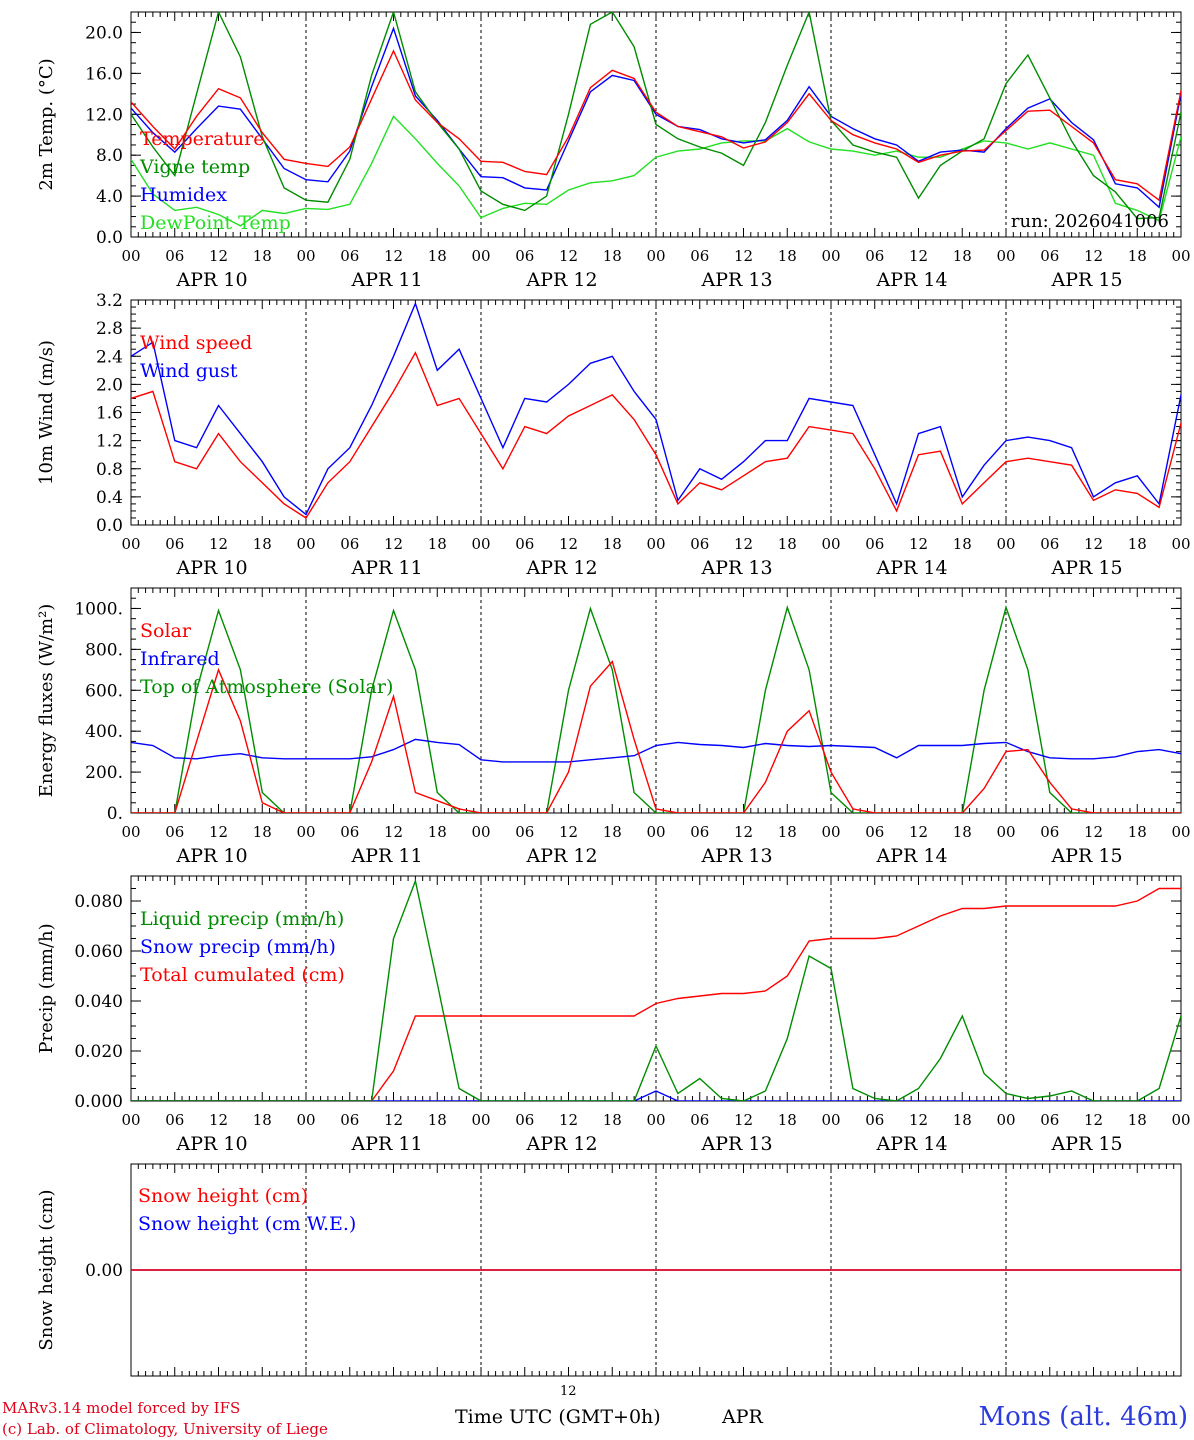 The height and width of the screenshot is (1440, 1194). What do you see at coordinates (98, 1002) in the screenshot?
I see `y-tick-label: 0.040` at bounding box center [98, 1002].